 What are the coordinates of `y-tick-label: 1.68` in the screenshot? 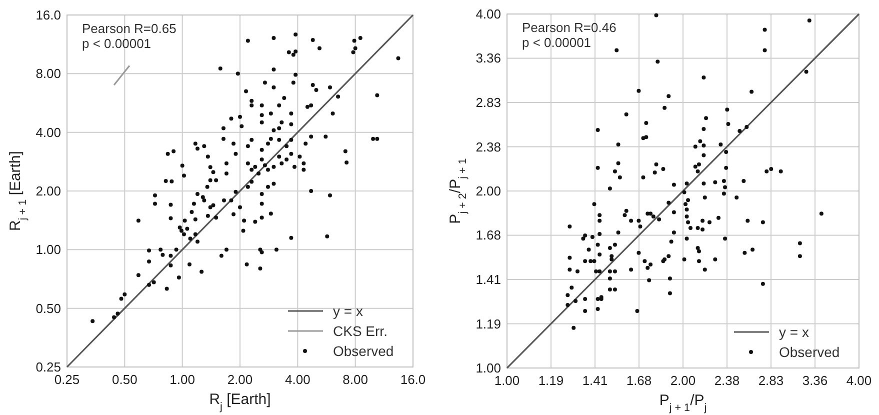 It's located at (488, 235).